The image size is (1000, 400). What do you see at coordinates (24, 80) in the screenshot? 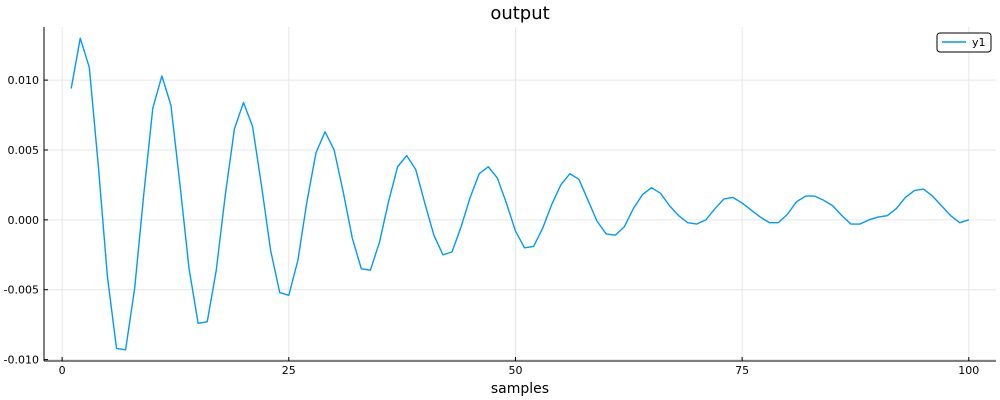
I see `y-tick-label: 0.010` at bounding box center [24, 80].